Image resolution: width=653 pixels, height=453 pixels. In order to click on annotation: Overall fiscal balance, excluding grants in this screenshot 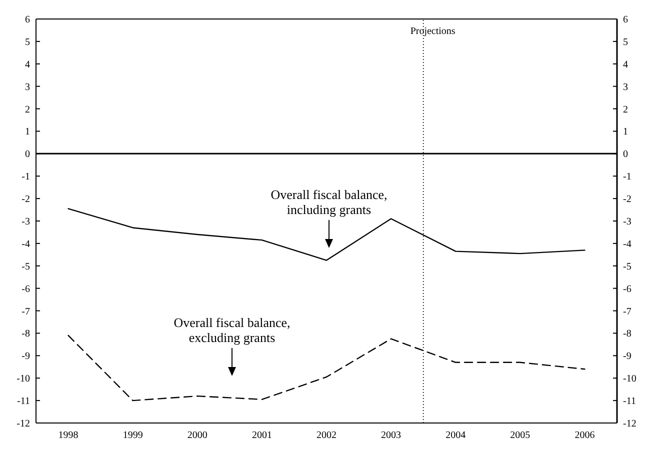, I will do `click(232, 330)`.